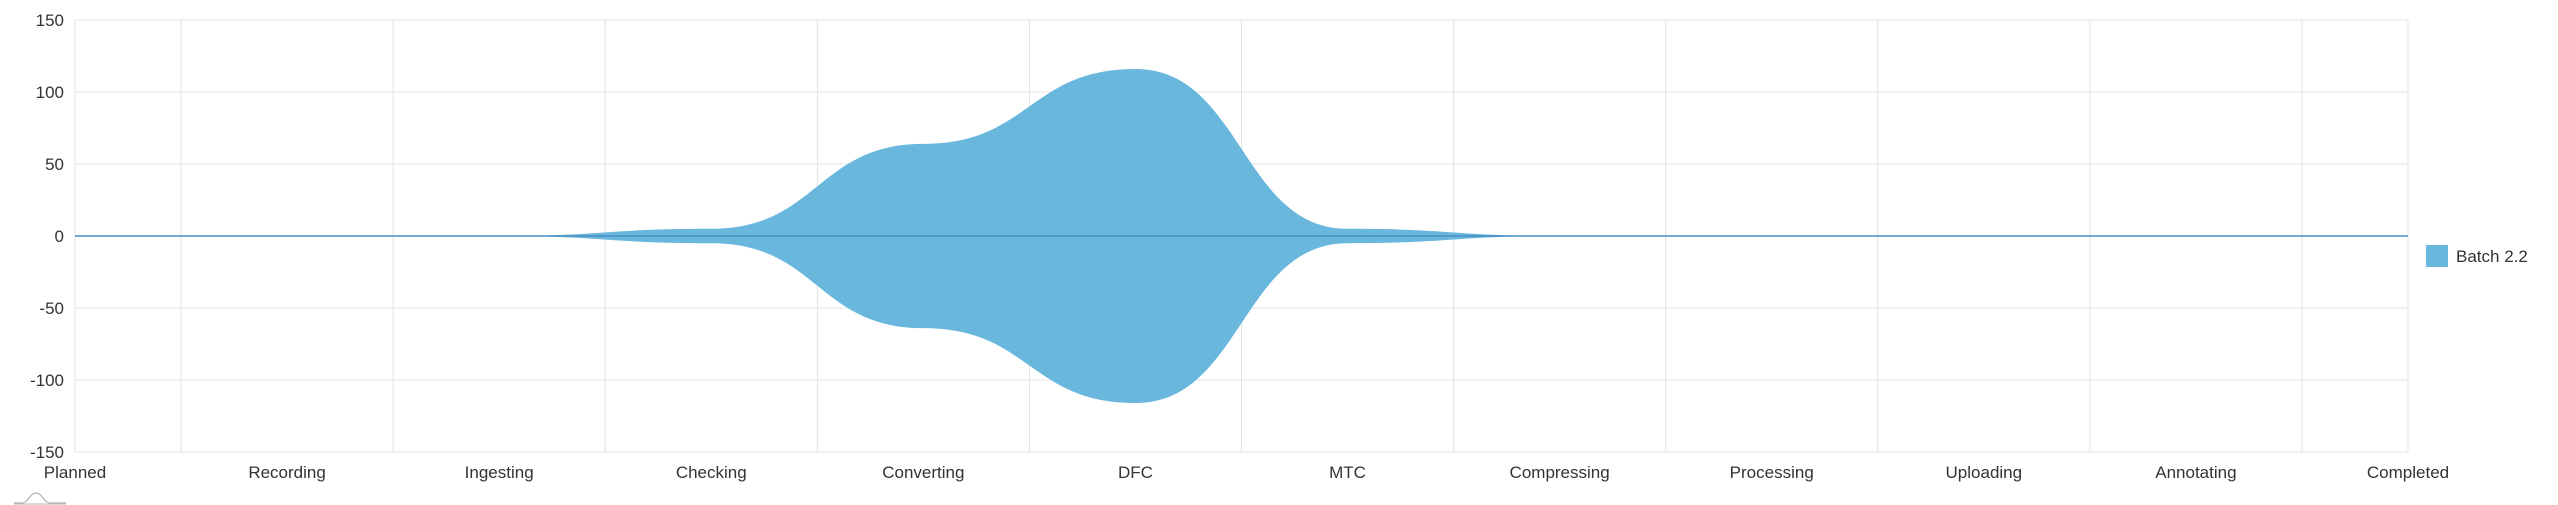  What do you see at coordinates (2195, 472) in the screenshot?
I see `x-tick-label: Annotating` at bounding box center [2195, 472].